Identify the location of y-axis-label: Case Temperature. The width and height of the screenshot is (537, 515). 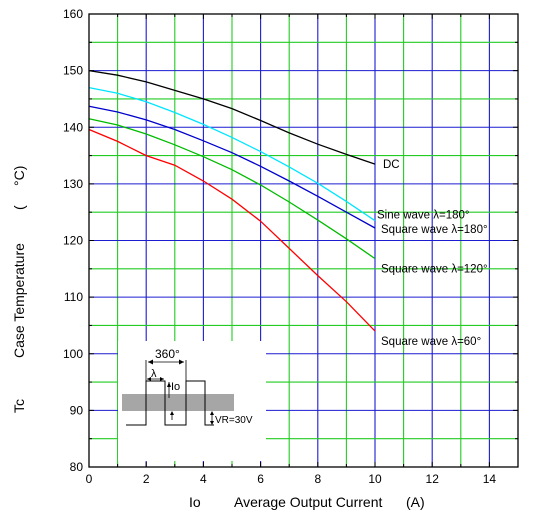
(19, 300).